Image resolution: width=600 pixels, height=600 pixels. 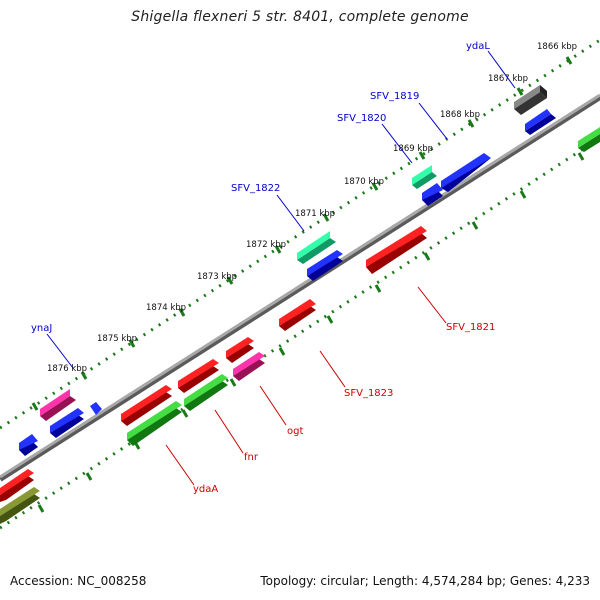 I want to click on label-ynaJ: ynaJ, so click(x=41, y=328).